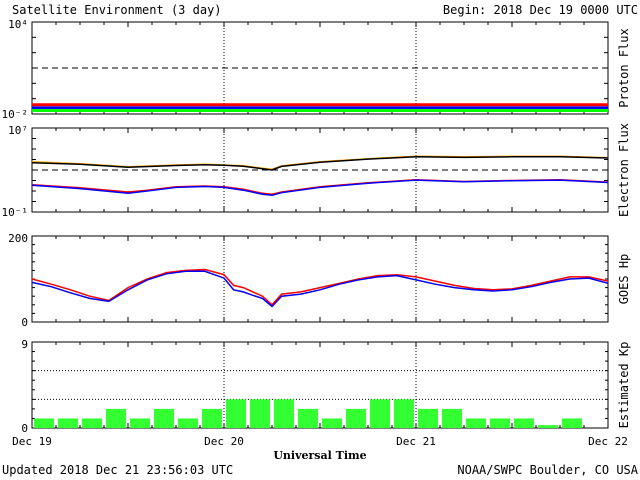  What do you see at coordinates (624, 170) in the screenshot?
I see `y-axis-label: Electron Flux` at bounding box center [624, 170].